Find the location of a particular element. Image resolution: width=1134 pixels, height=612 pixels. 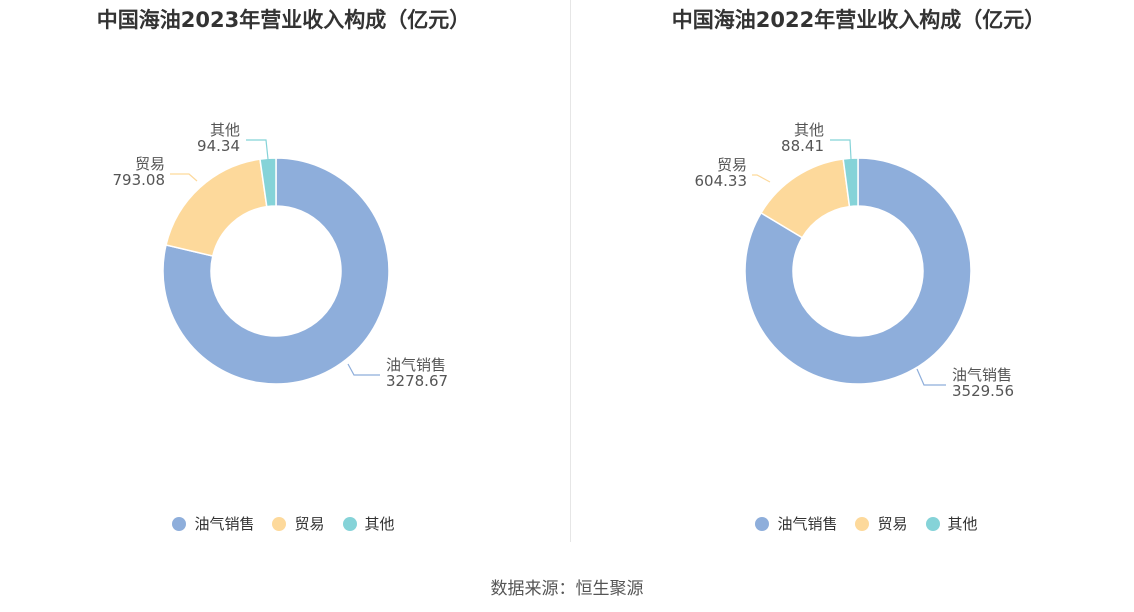

panel-divider is located at coordinates (570, 271).